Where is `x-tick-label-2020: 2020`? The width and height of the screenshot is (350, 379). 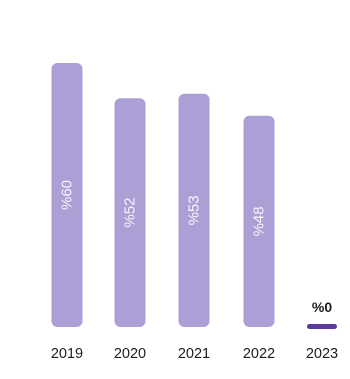
x-tick-label-2020: 2020 is located at coordinates (130, 354).